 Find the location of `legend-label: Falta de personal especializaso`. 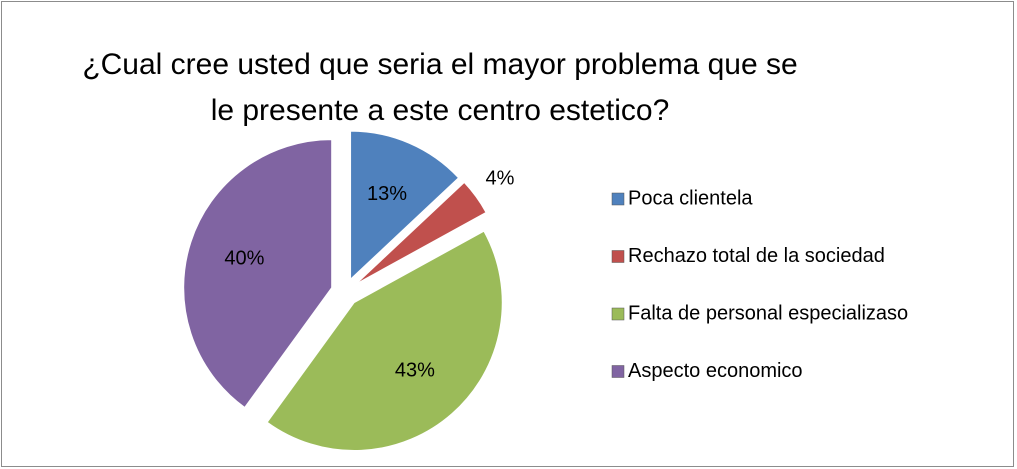

legend-label: Falta de personal especializaso is located at coordinates (768, 313).